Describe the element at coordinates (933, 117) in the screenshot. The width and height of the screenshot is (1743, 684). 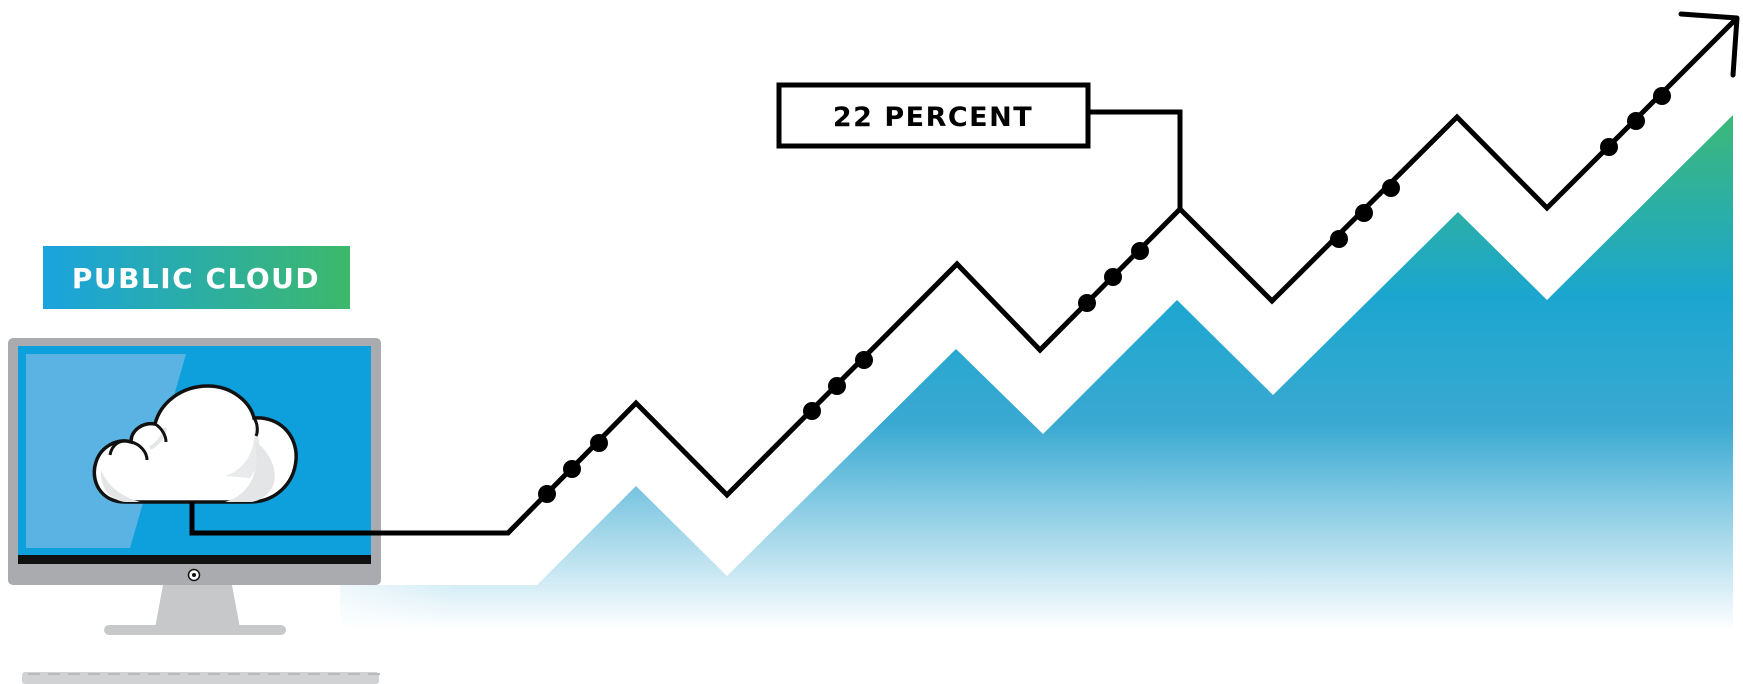
I see `callout-label: 22 PERCENT` at that location.